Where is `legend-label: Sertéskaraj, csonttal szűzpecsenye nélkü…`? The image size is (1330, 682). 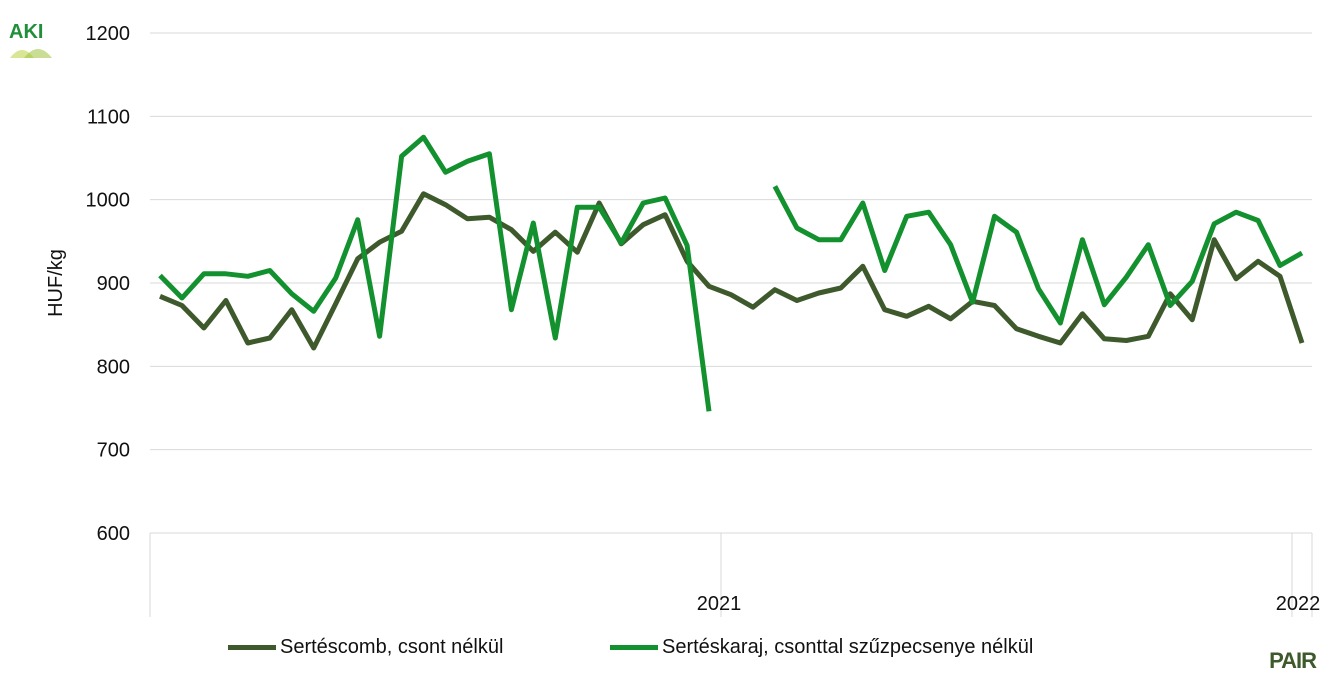
legend-label: Sertéskaraj, csonttal szűzpecsenye nélkü… is located at coordinates (848, 647).